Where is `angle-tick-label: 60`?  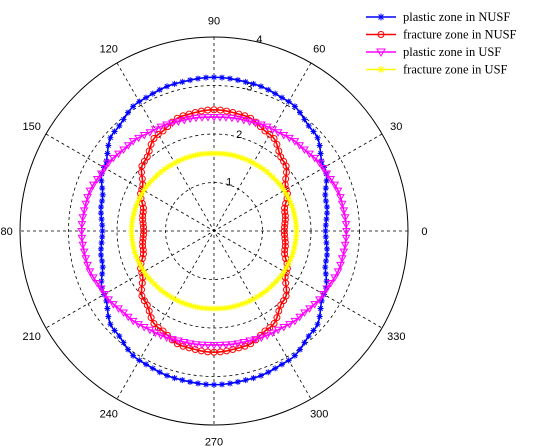
angle-tick-label: 60 is located at coordinates (319, 50).